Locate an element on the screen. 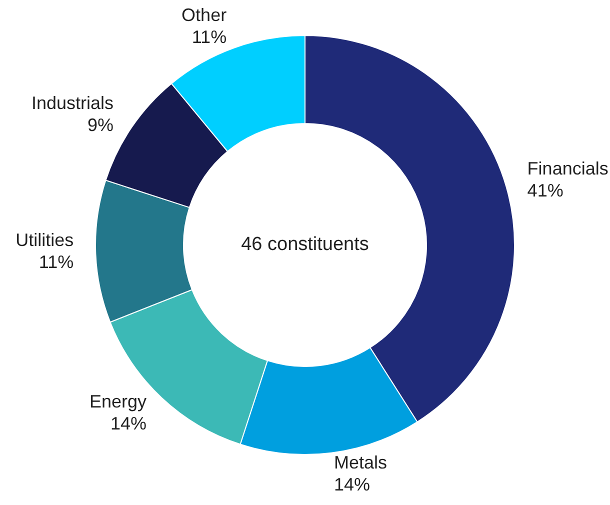 The height and width of the screenshot is (505, 610). slice-label: Utilities is located at coordinates (45, 240).